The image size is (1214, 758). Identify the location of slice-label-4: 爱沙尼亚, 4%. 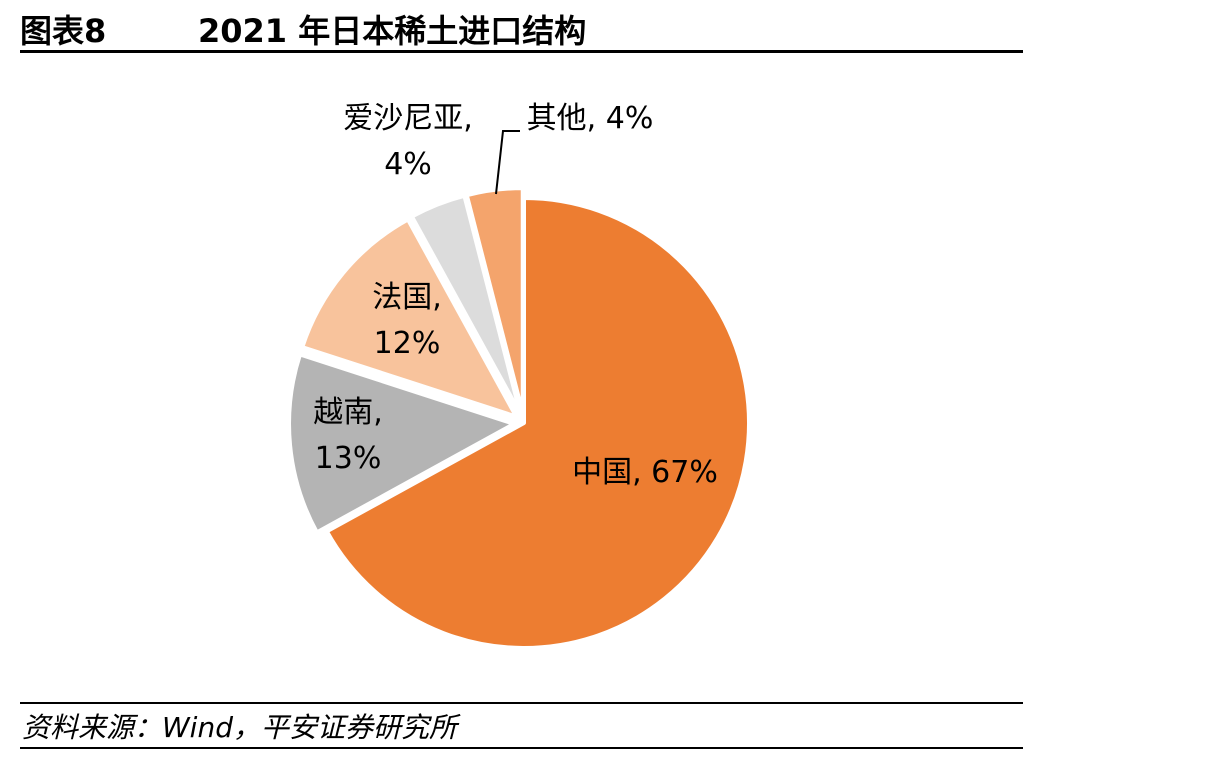
(408, 141).